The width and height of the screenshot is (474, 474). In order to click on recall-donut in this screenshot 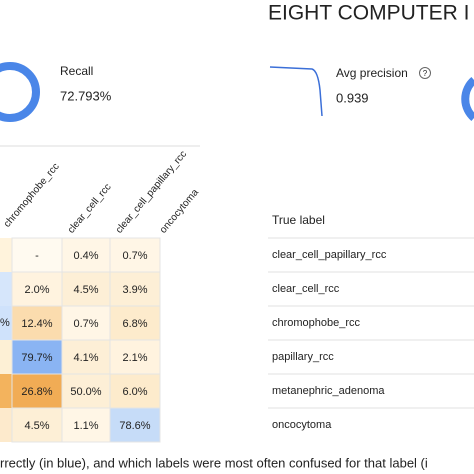, I will do `click(20, 92)`.